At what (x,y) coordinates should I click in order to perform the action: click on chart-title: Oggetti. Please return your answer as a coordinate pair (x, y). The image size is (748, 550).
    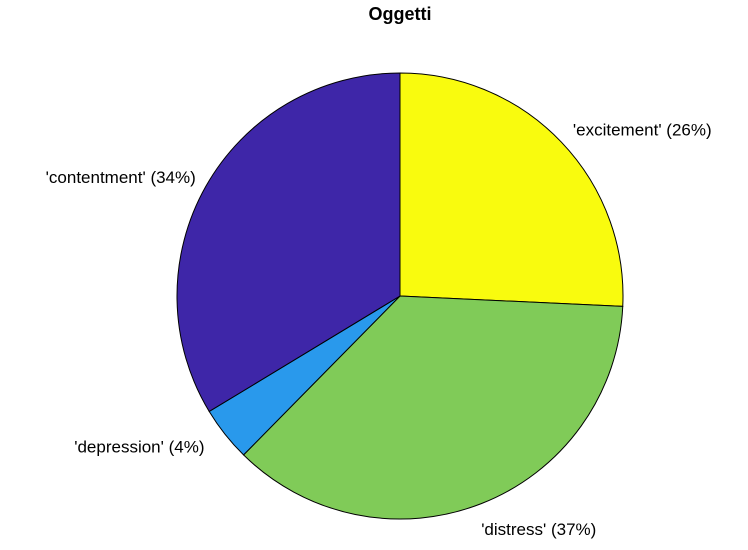
    Looking at the image, I should click on (400, 14).